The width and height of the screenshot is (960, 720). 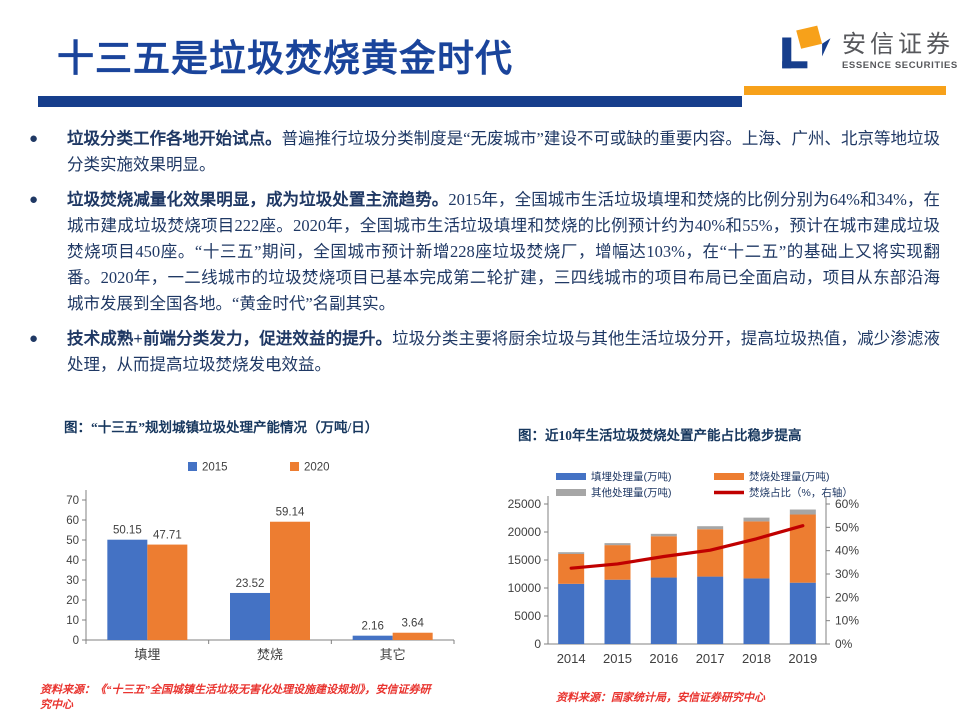 What do you see at coordinates (174, 138) in the screenshot?
I see `bullet-lead: 垃圾分类工作各地开始试点。` at bounding box center [174, 138].